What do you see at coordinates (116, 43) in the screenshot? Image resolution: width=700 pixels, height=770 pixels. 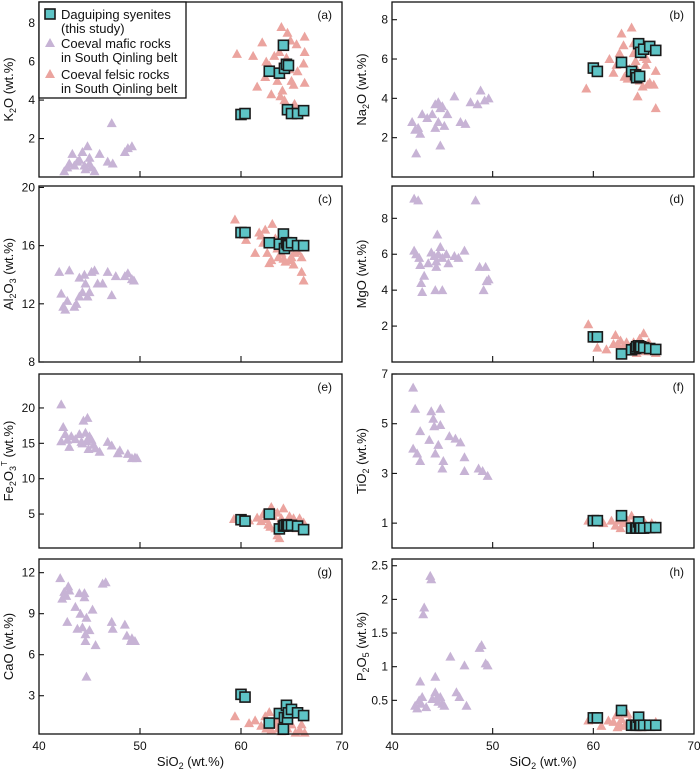 I see `legend-entry-text: Coeval mafic rocks` at bounding box center [116, 43].